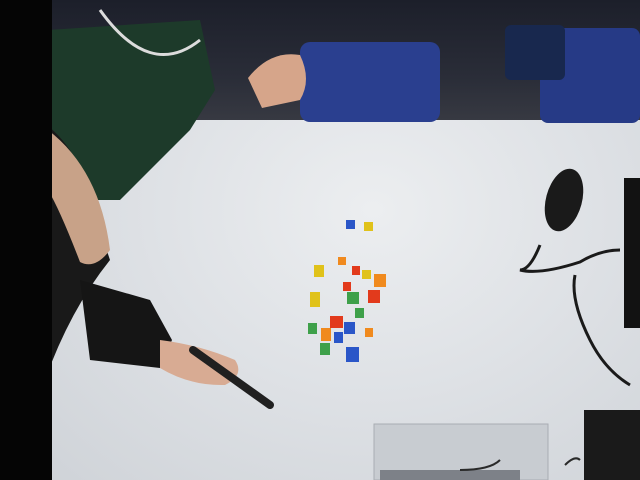  What do you see at coordinates (277, 81) in the screenshot?
I see `hand-top` at bounding box center [277, 81].